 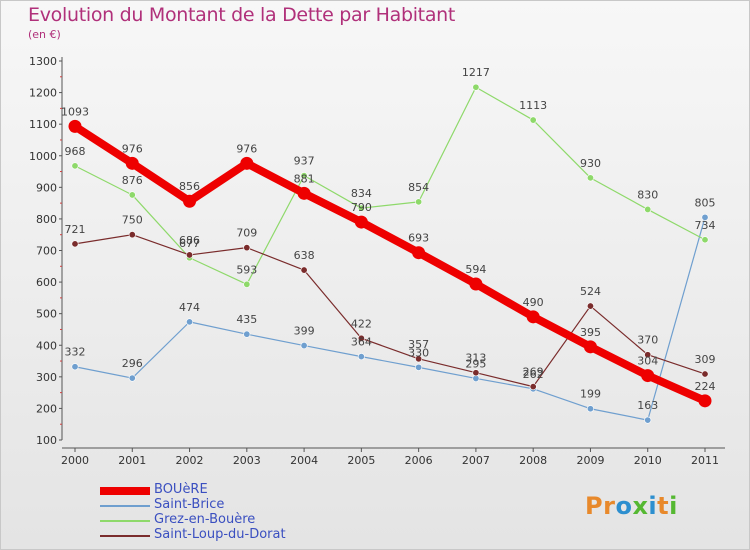 What do you see at coordinates (246, 269) in the screenshot?
I see `data-label: 593` at bounding box center [246, 269].